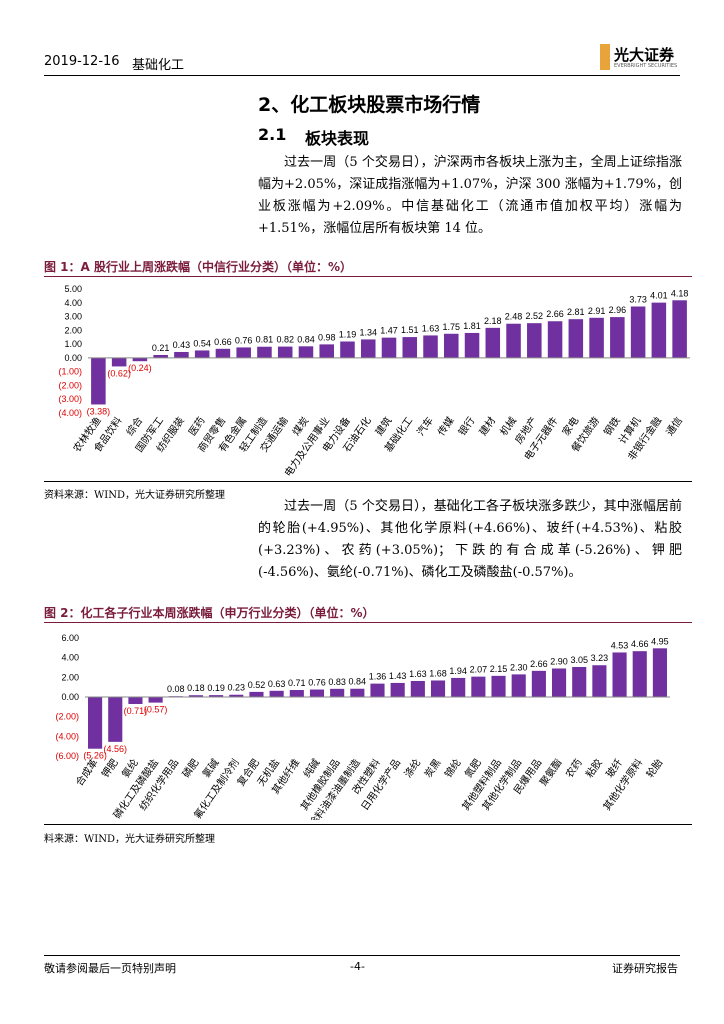 This screenshot has height=1024, width=724. What do you see at coordinates (317, 683) in the screenshot?
I see `value-label: 0.76` at bounding box center [317, 683].